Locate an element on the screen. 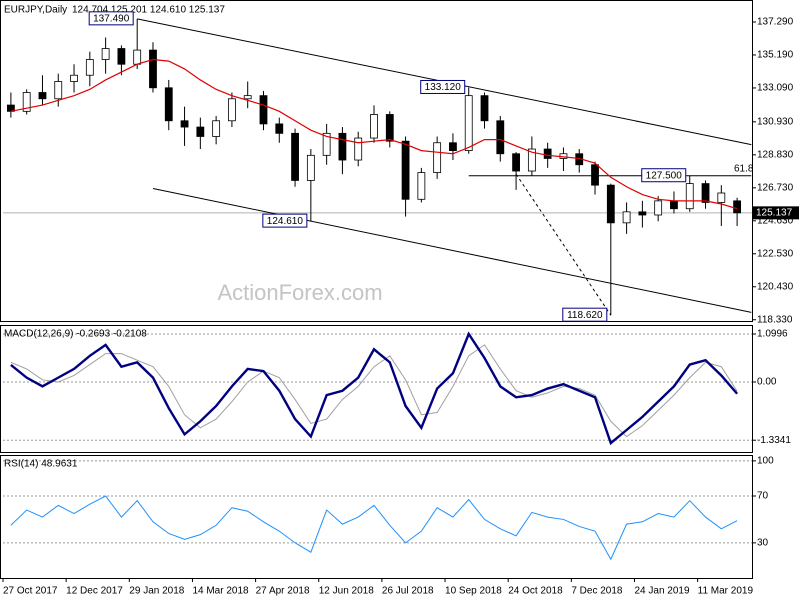 This screenshot has height=600, width=800. y-tick-label: 118.330 is located at coordinates (775, 319).